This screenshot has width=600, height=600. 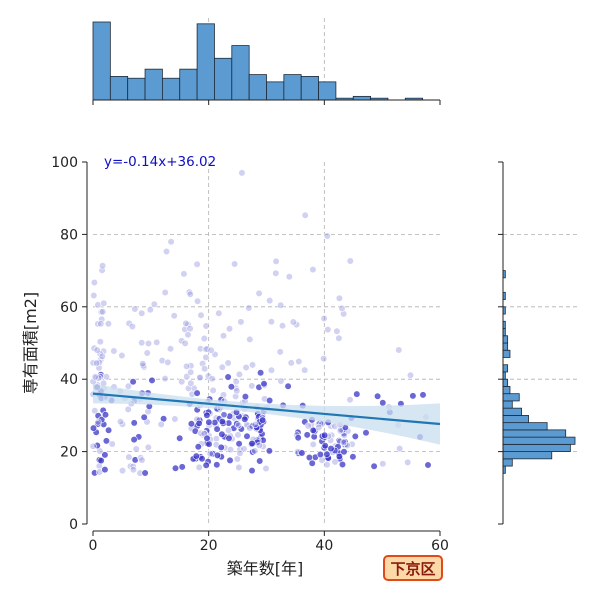 I want to click on y-tick-label: 60, so click(x=69, y=308).